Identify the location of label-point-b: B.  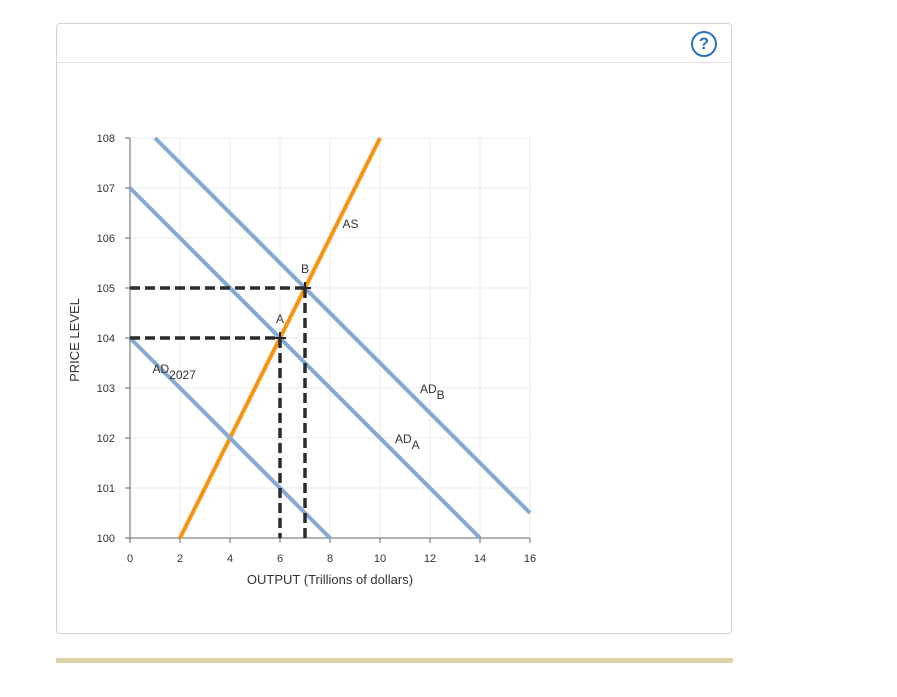
(305, 269).